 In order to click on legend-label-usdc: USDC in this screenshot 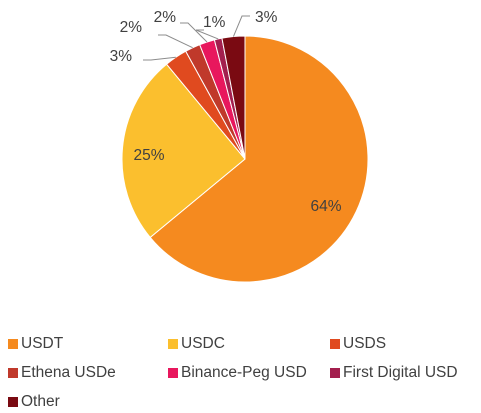, I will do `click(203, 343)`.